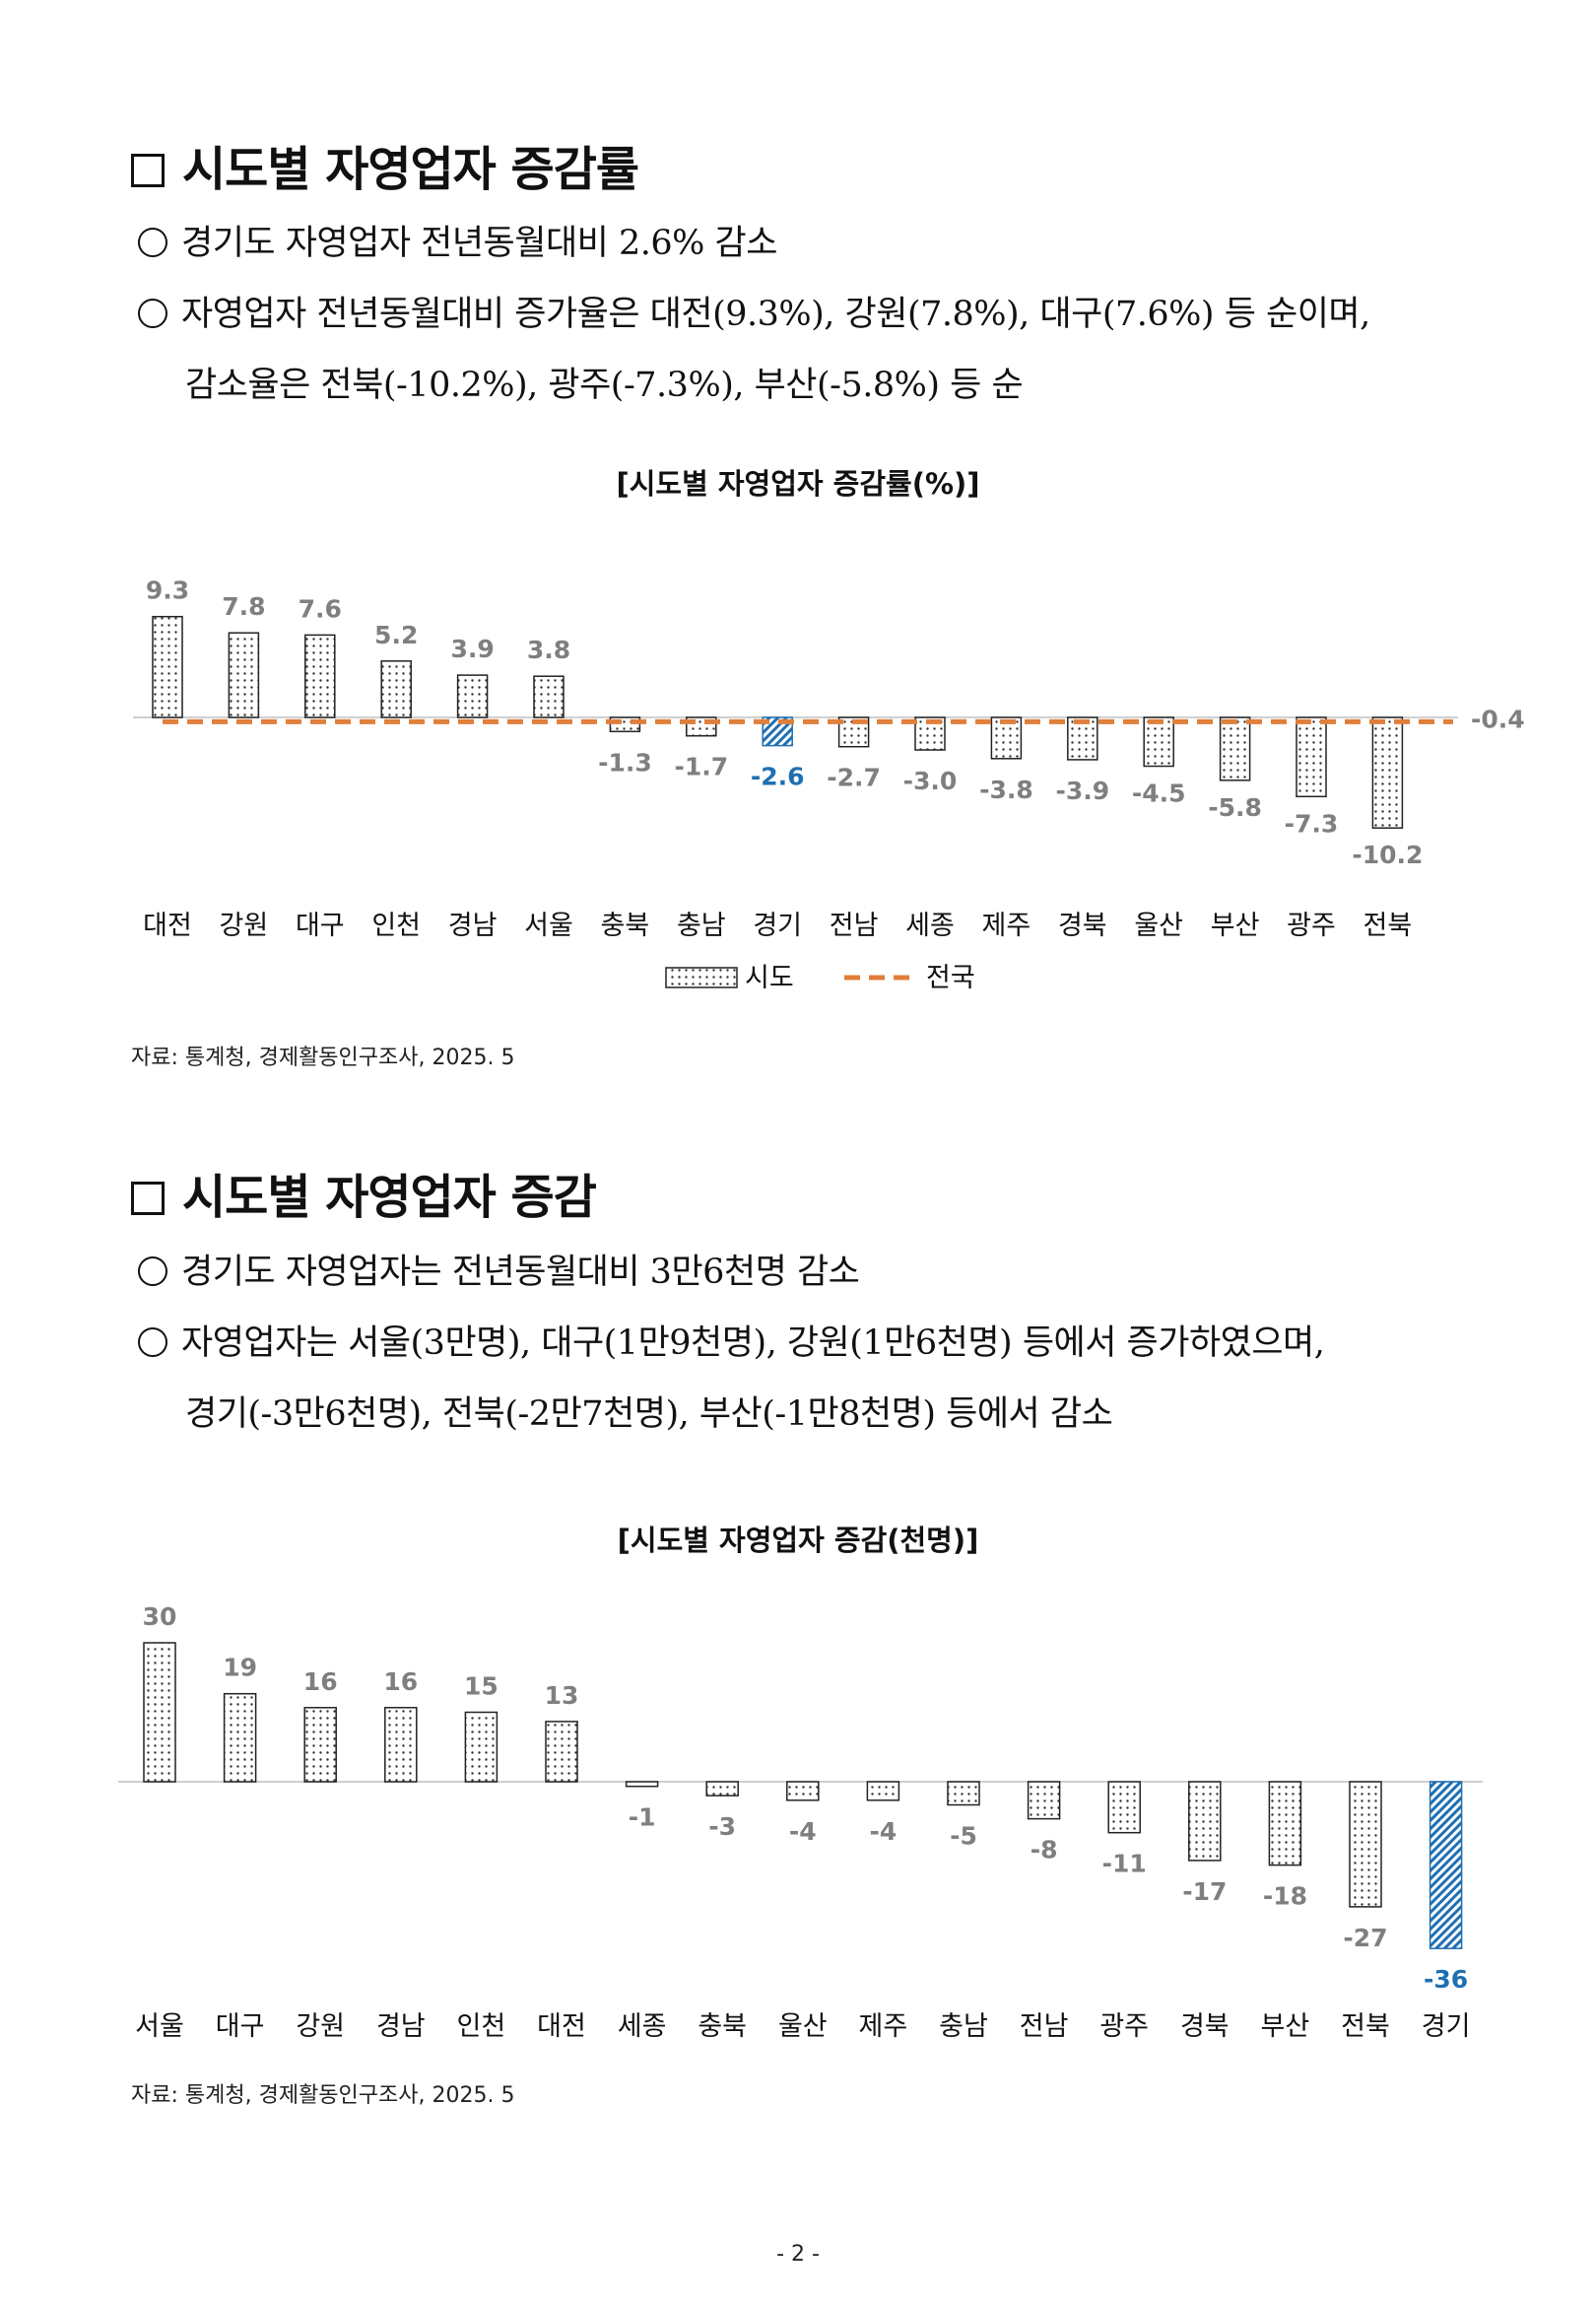 This screenshot has height=2306, width=1596. I want to click on category-label: 경기, so click(777, 926).